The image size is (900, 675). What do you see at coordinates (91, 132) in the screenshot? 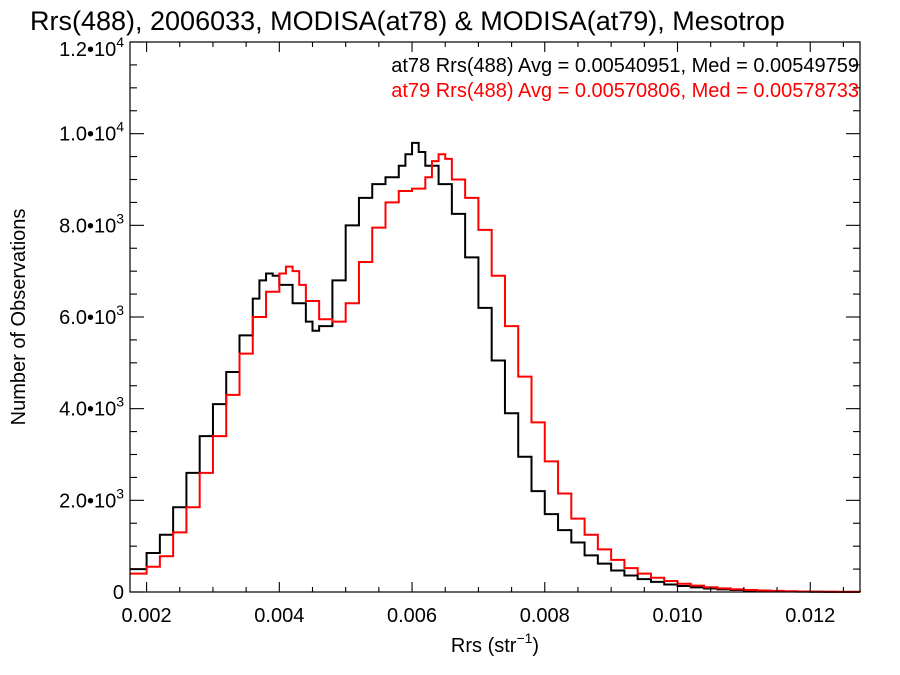
I see `y-tick-label: 1.0•104` at bounding box center [91, 132].